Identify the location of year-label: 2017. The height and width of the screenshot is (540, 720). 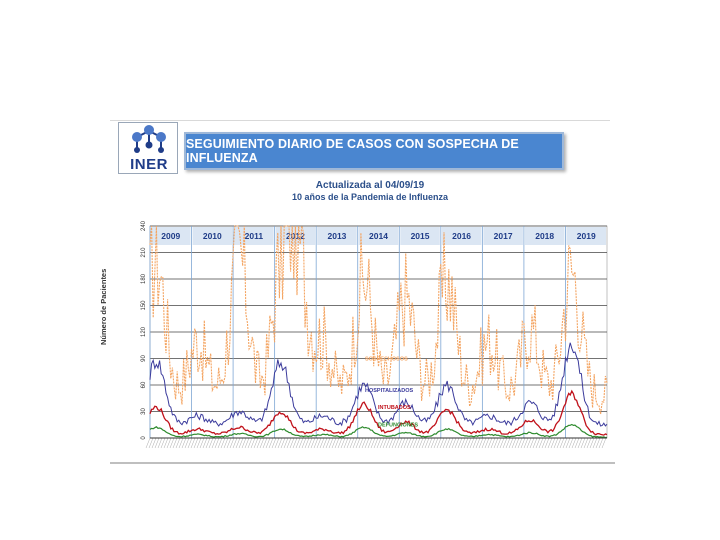
(503, 236).